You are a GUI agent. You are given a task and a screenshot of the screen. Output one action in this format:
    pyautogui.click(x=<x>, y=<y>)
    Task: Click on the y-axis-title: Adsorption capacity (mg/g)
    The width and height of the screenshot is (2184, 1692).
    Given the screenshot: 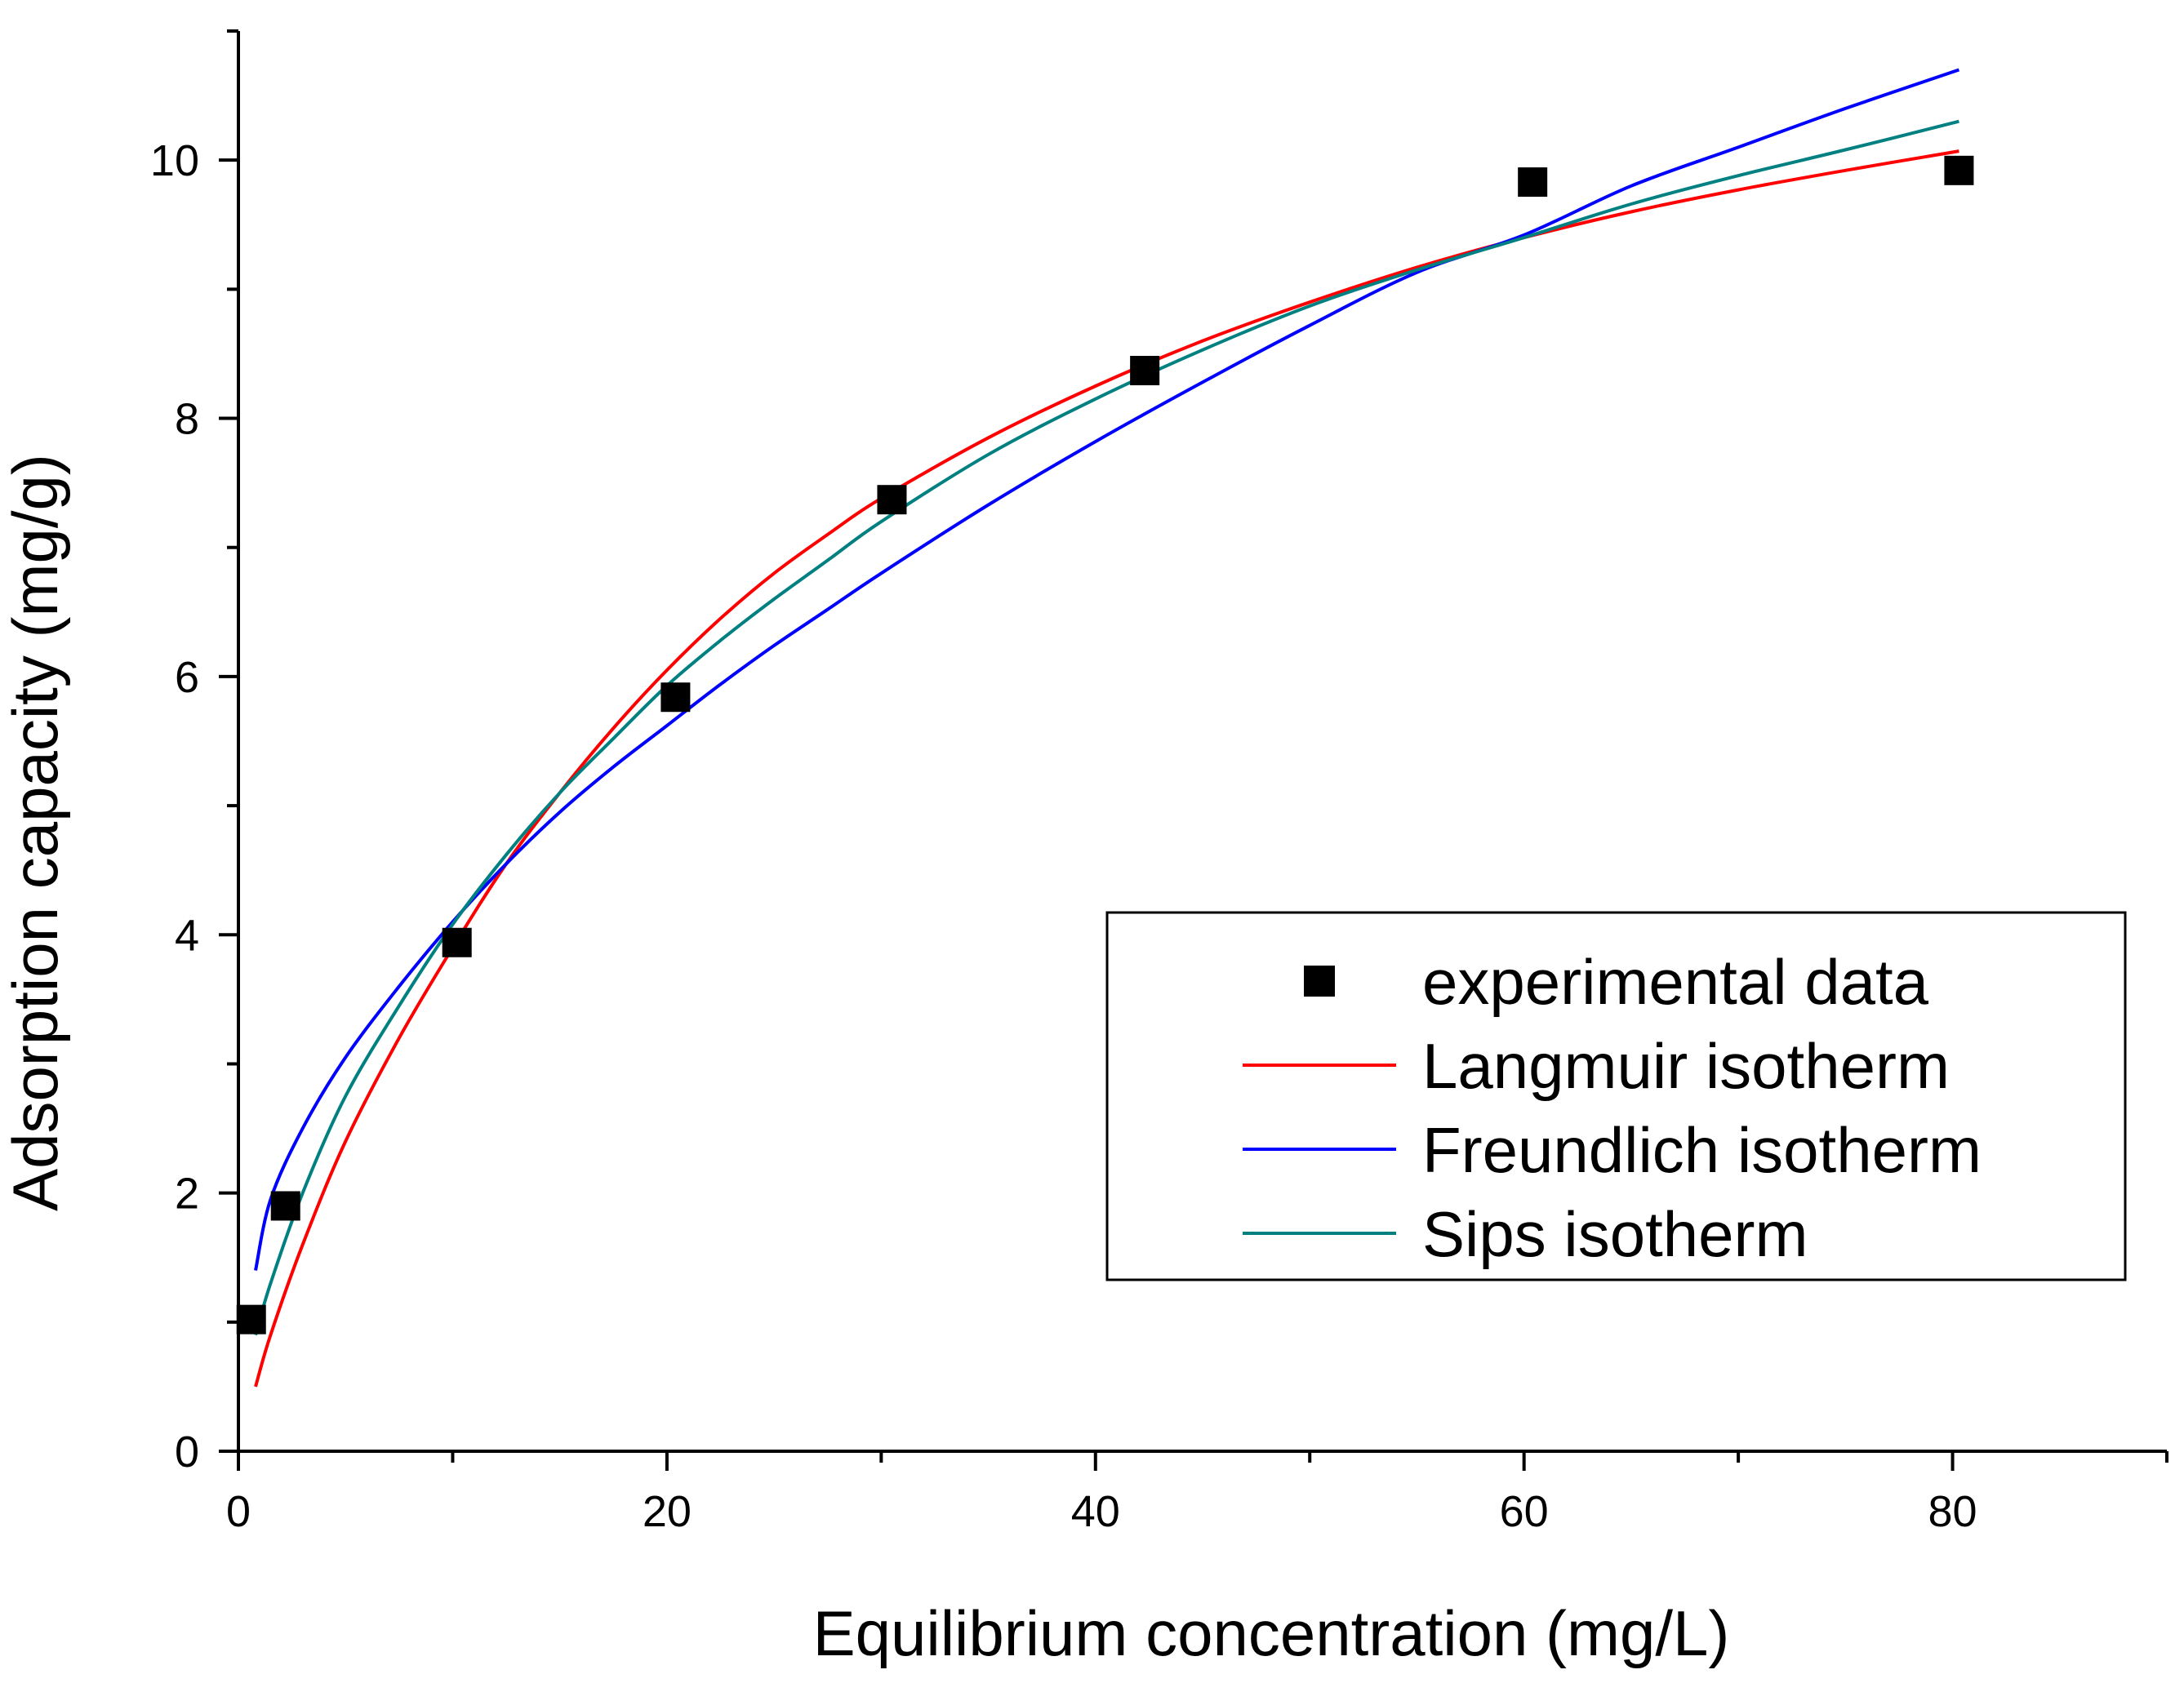 What is the action you would take?
    pyautogui.click(x=36, y=832)
    